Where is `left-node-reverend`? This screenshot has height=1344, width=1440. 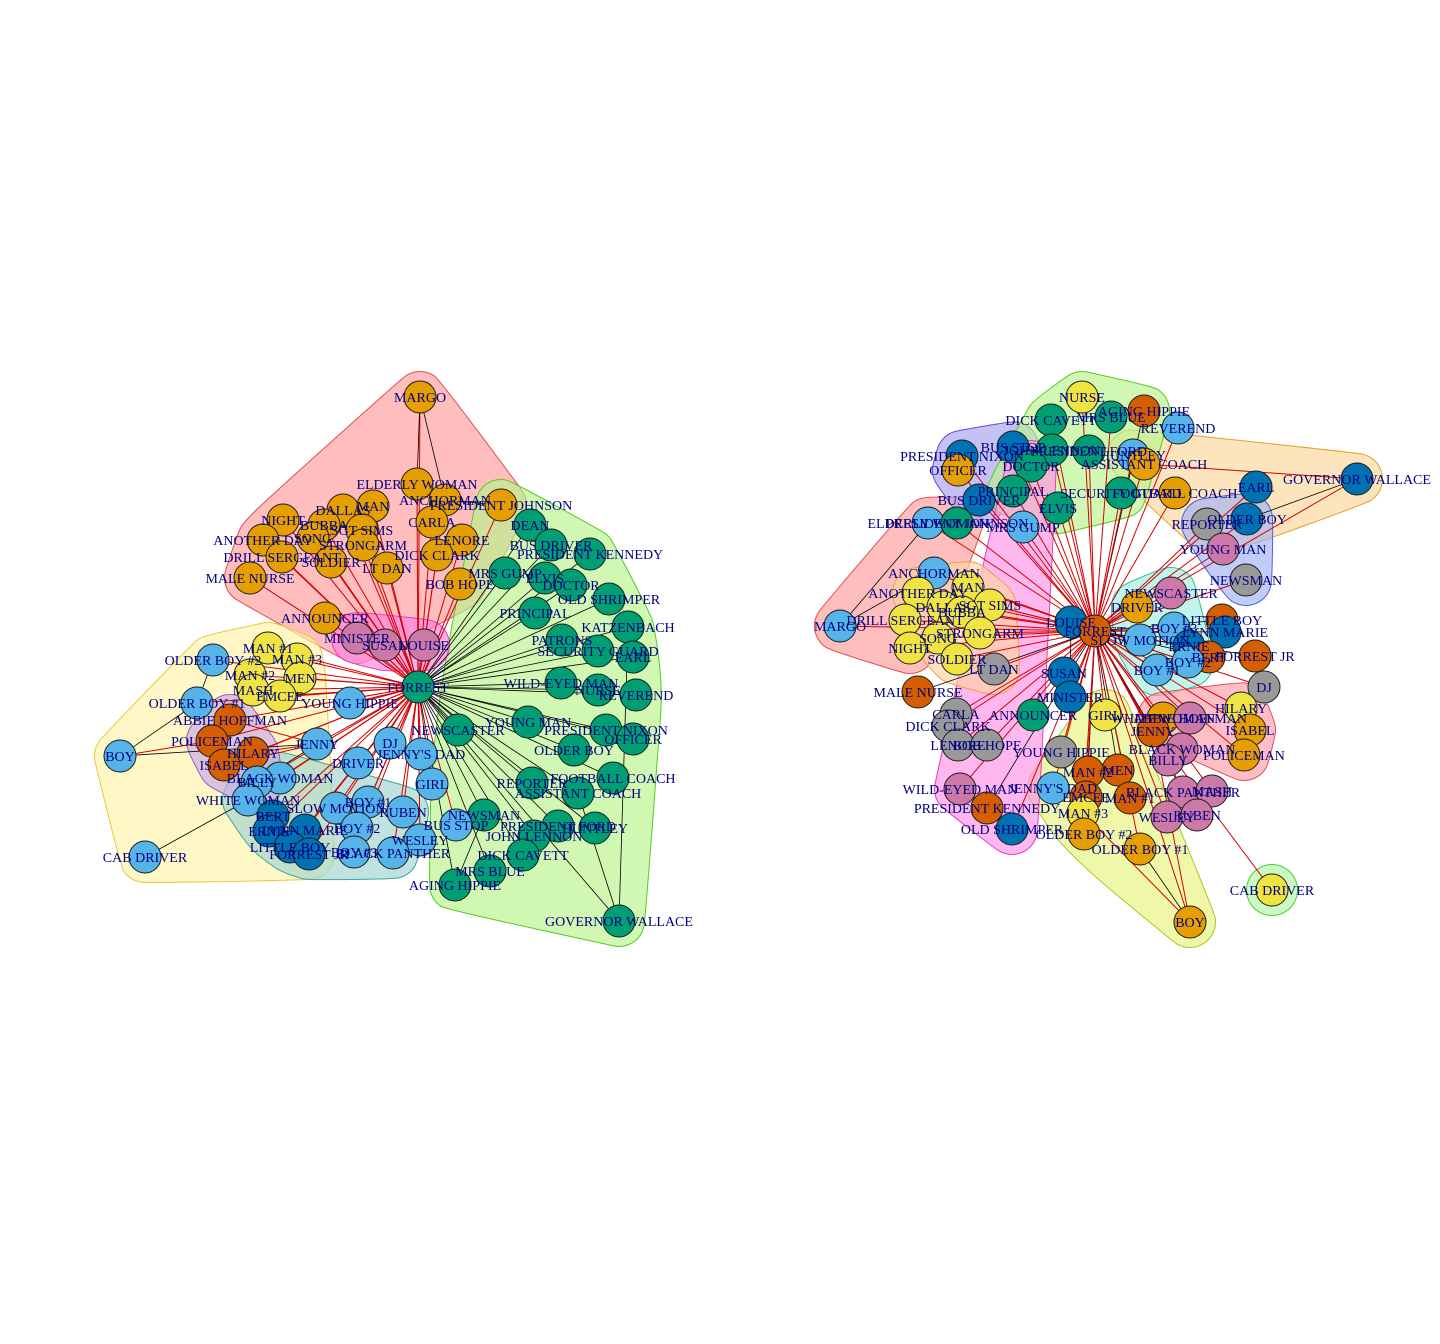 left-node-reverend is located at coordinates (636, 695).